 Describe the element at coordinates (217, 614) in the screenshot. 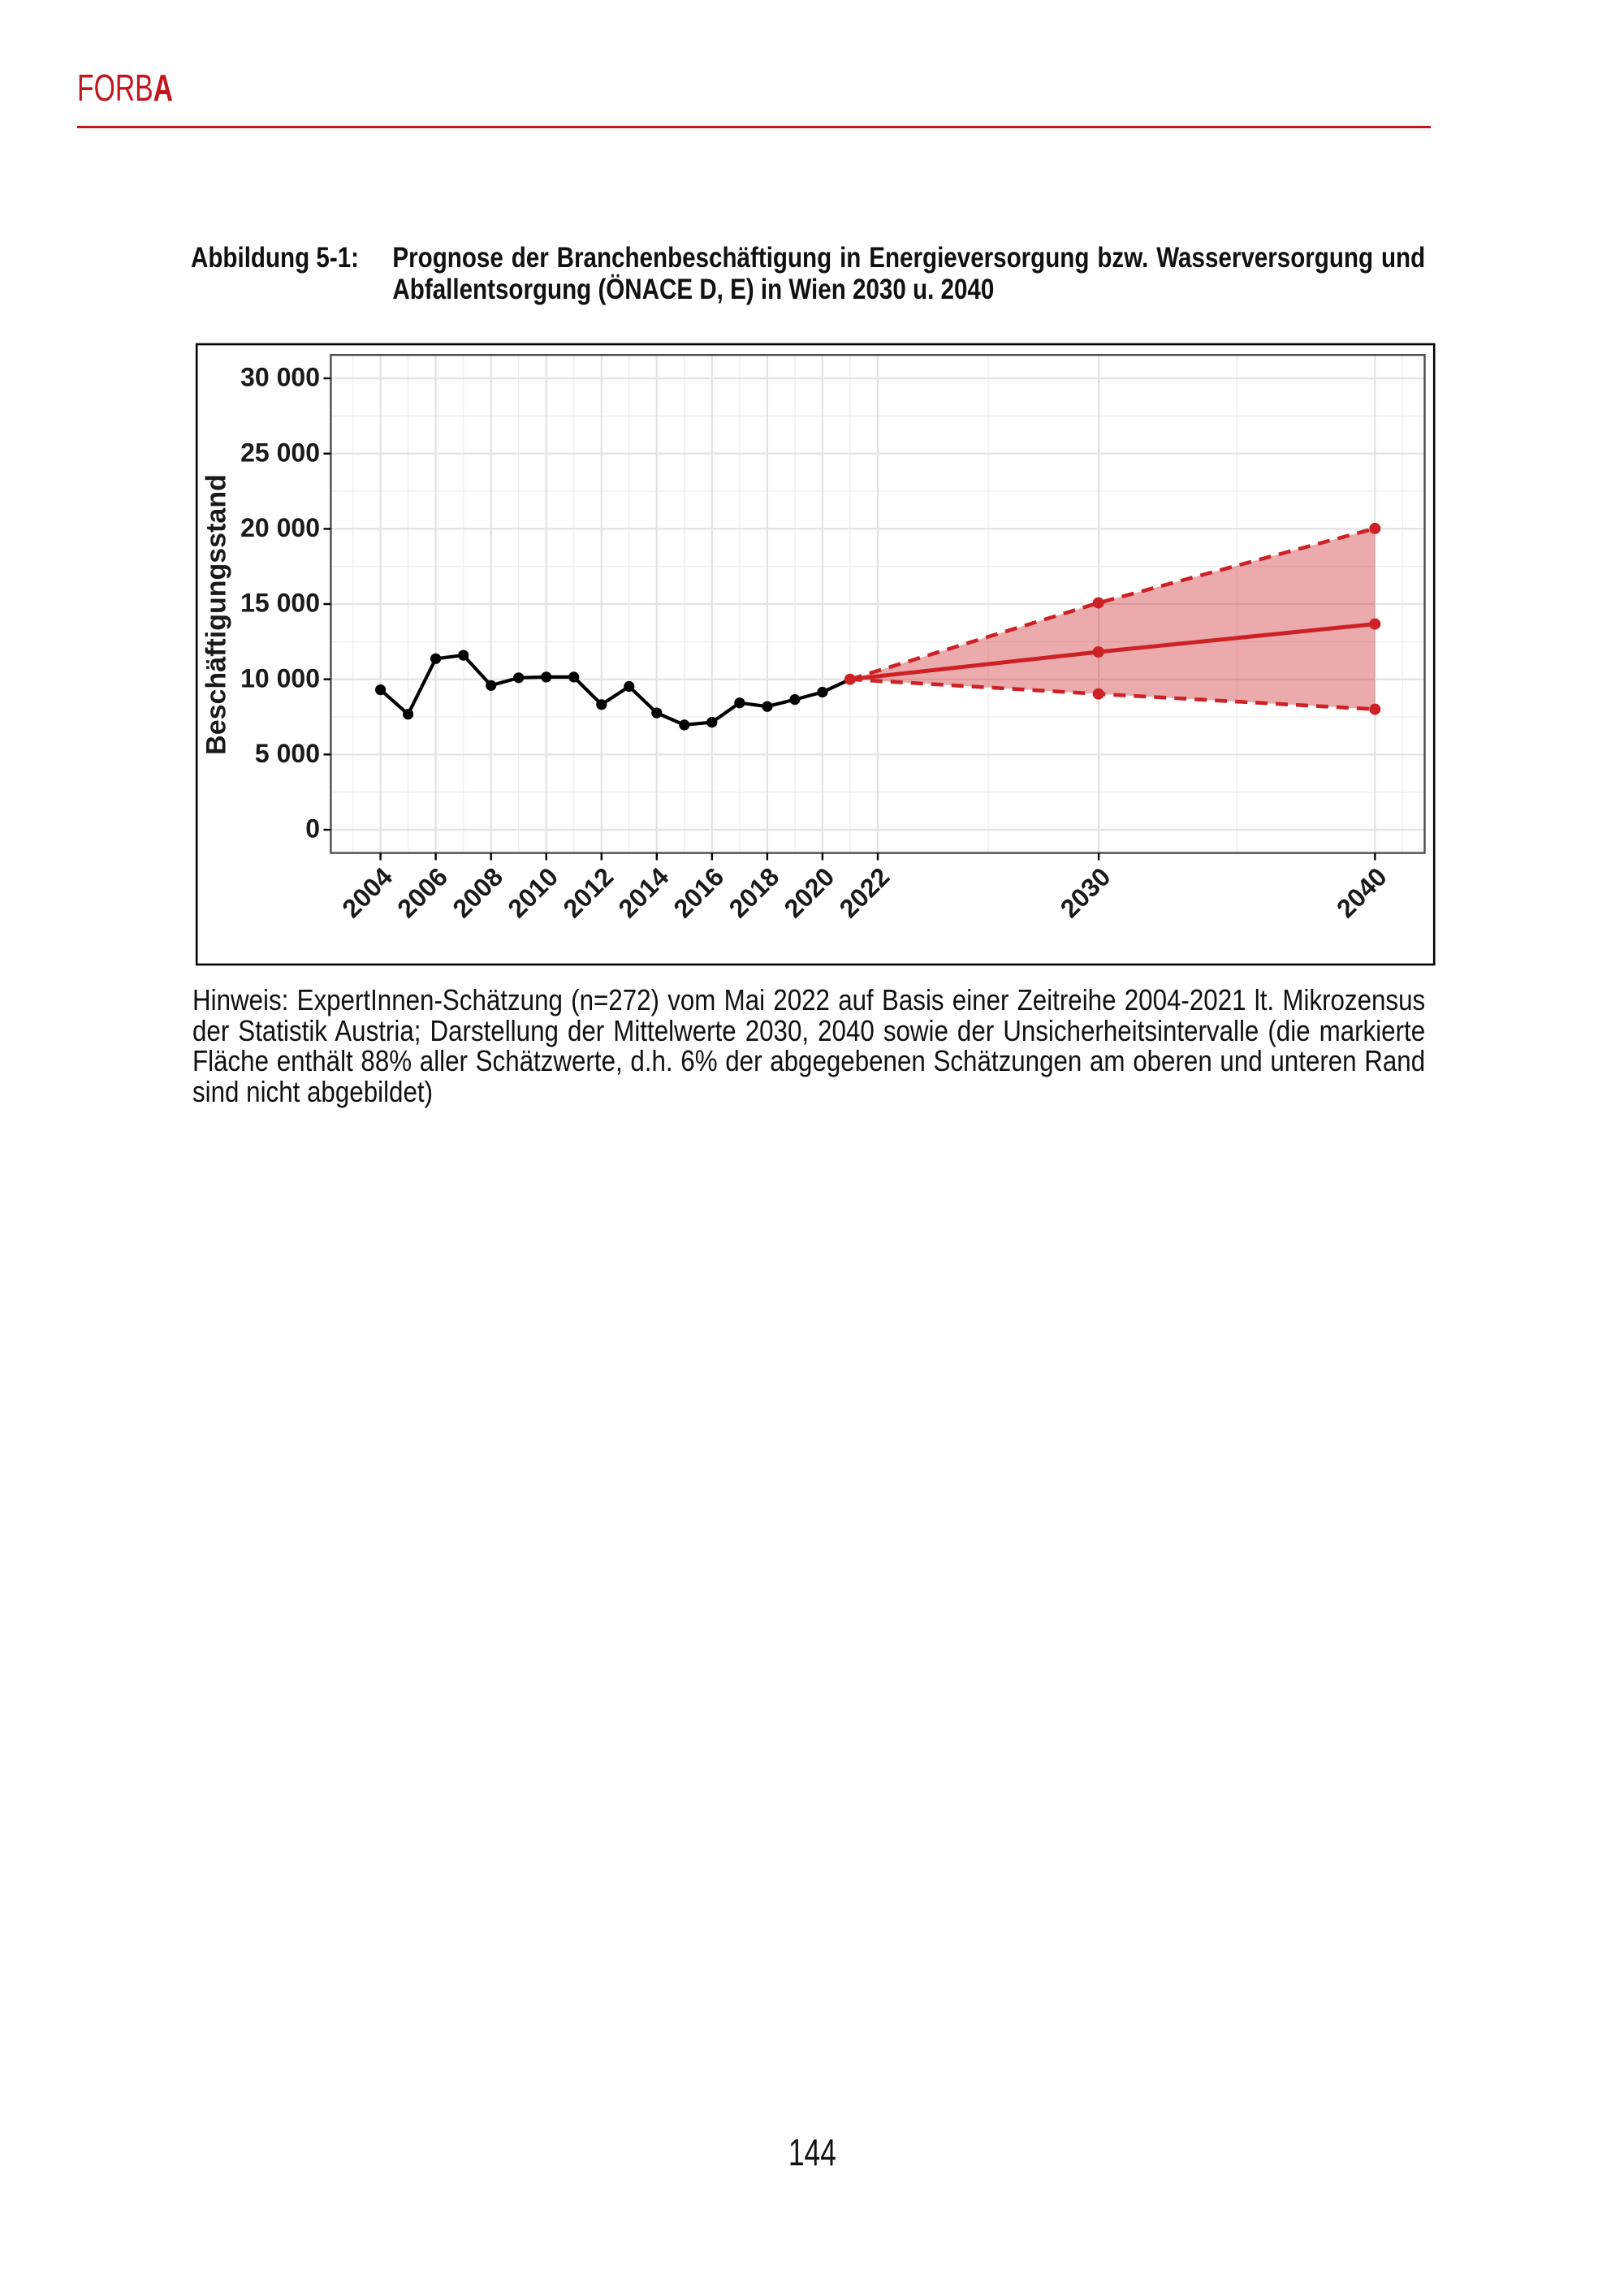

I see `svg-text: Beschäftigungsstand` at that location.